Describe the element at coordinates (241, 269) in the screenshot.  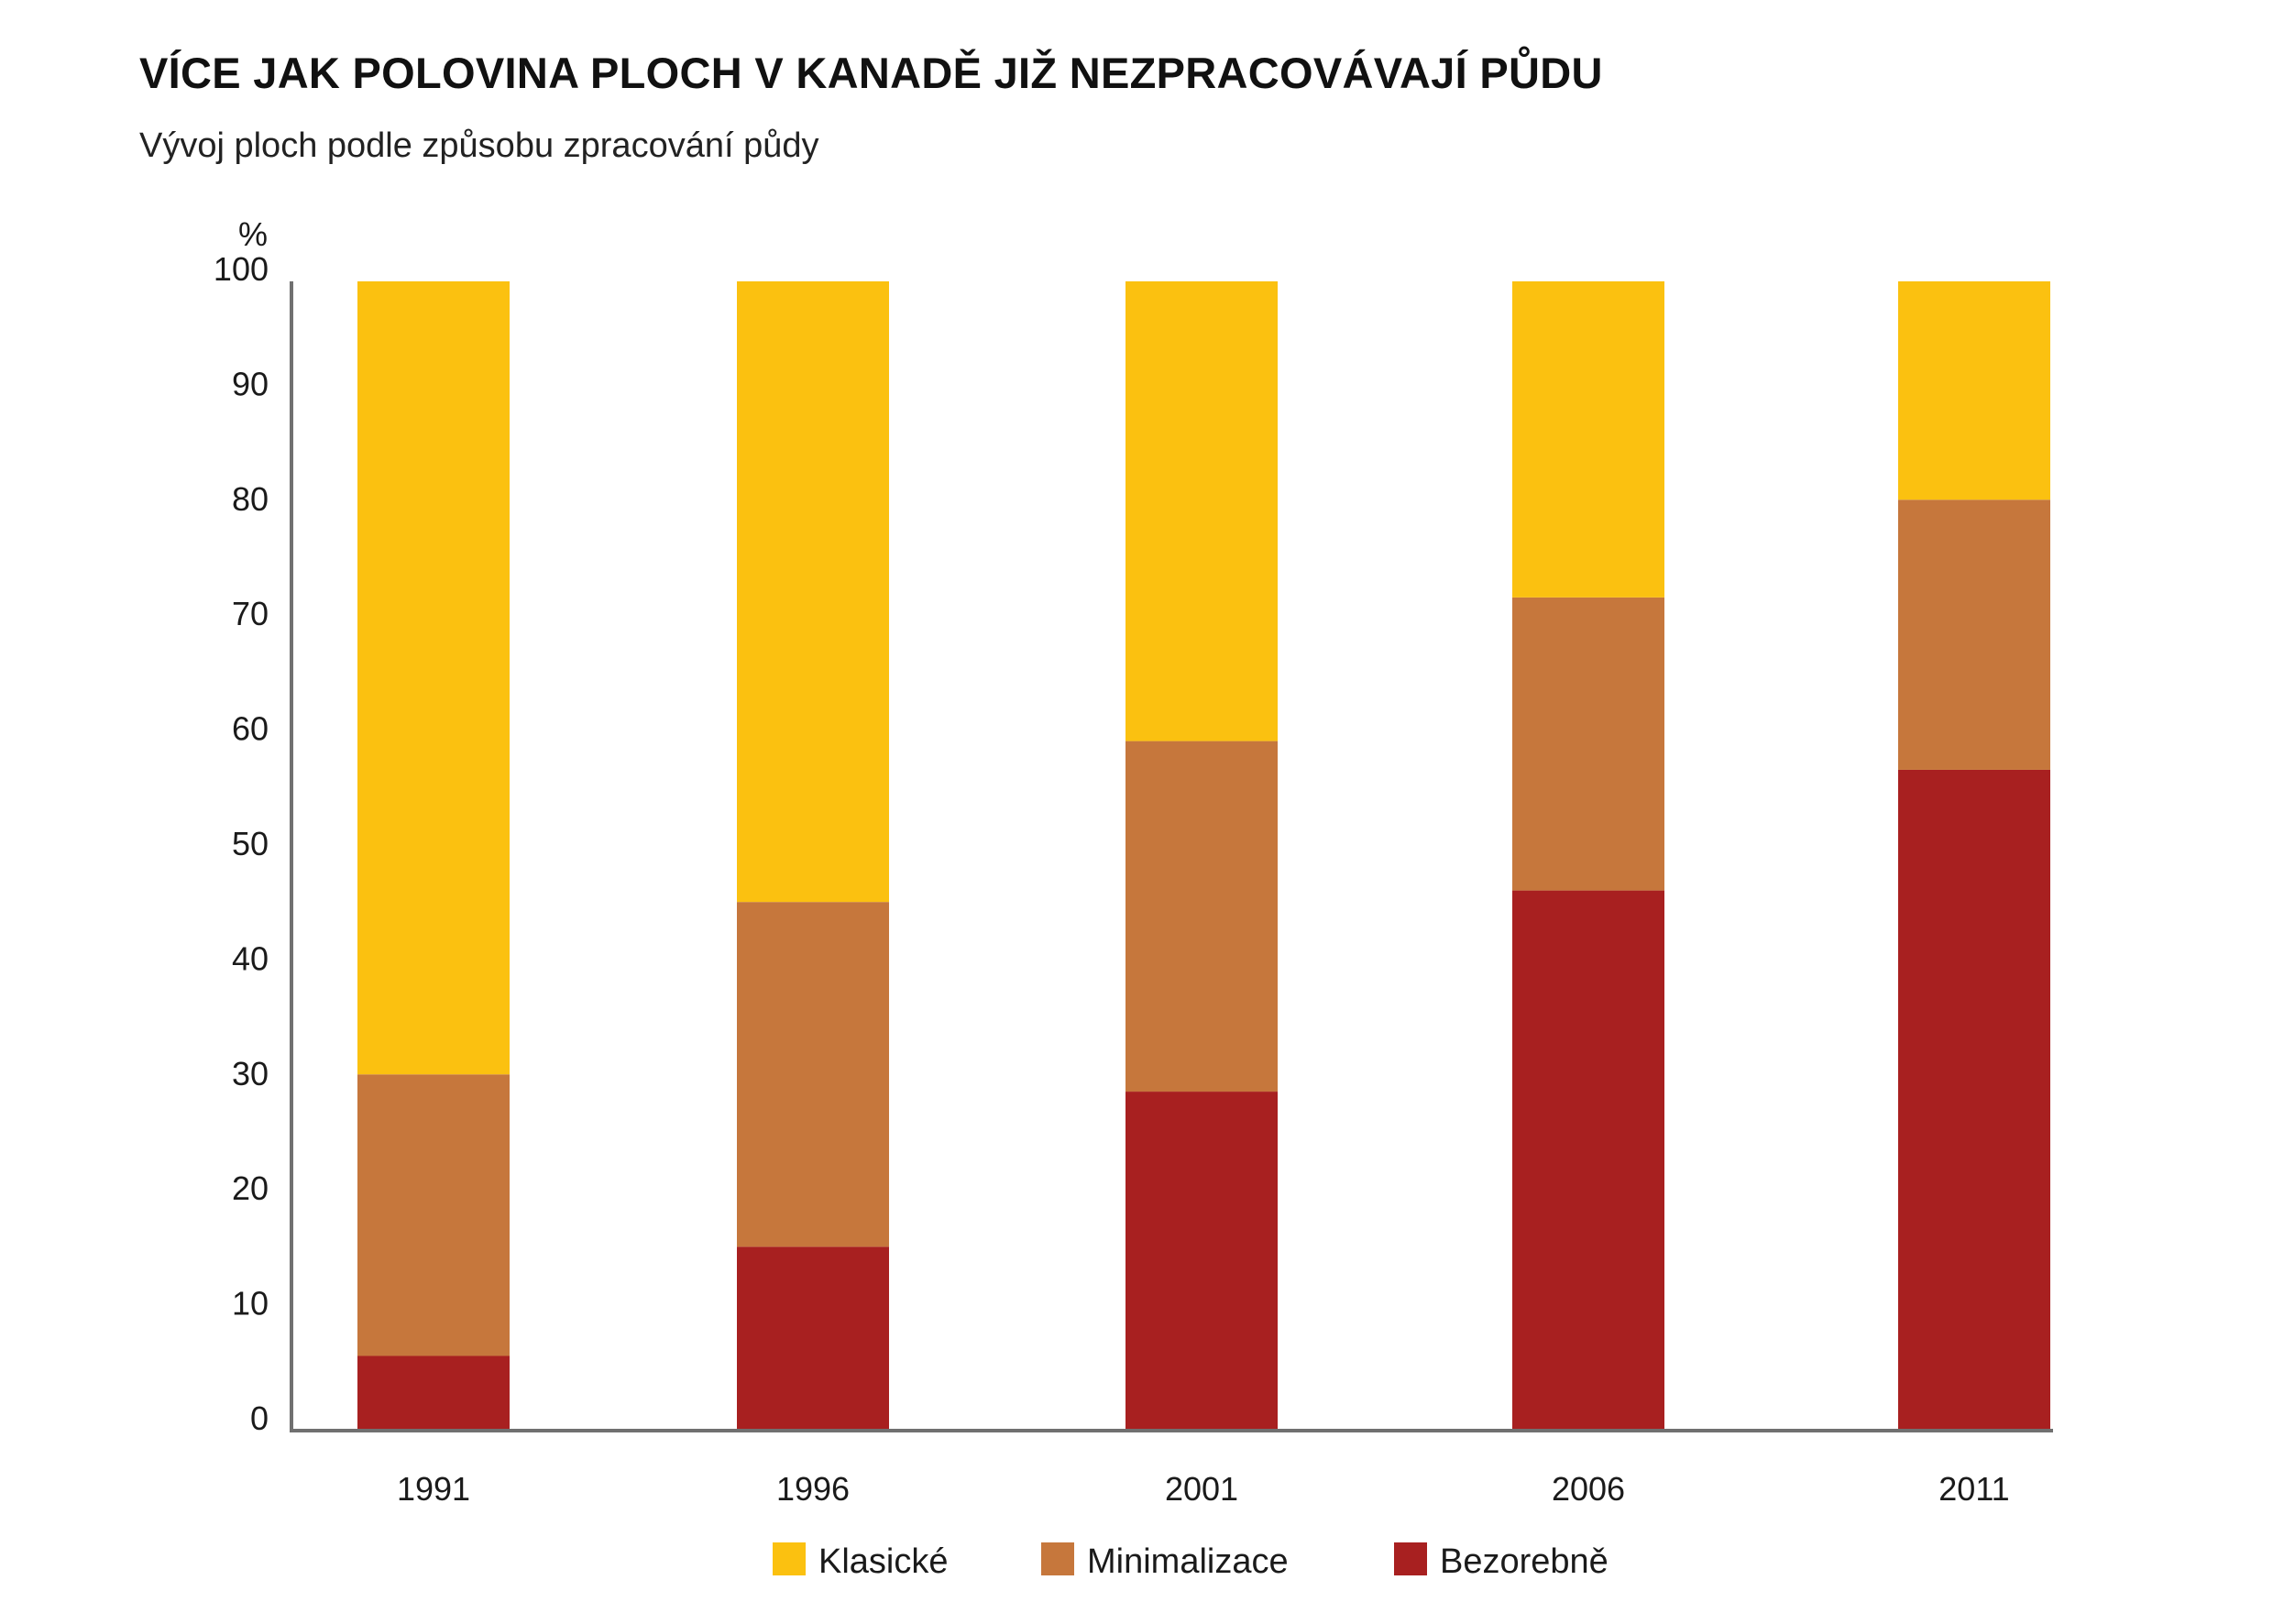
I see `y-tick-label: 100` at that location.